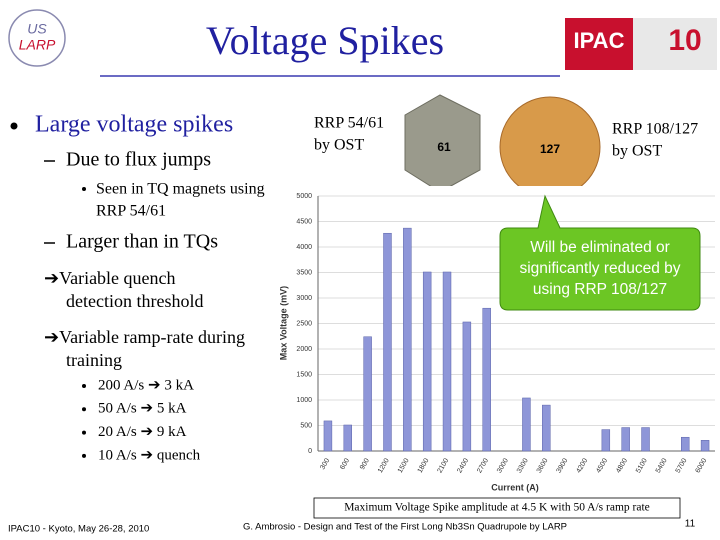 The image size is (720, 540). I want to click on logo-text: IPAC, so click(599, 40).